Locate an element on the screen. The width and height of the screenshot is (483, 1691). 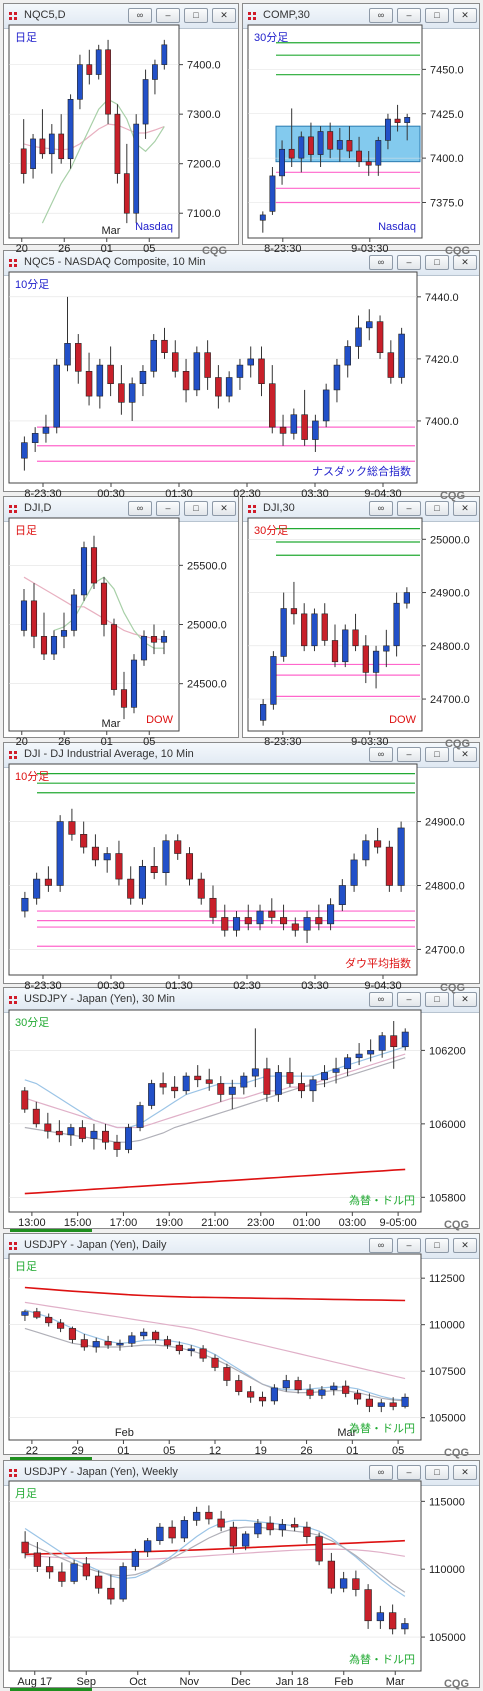
window-title: DJI,30 is located at coordinates (279, 508).